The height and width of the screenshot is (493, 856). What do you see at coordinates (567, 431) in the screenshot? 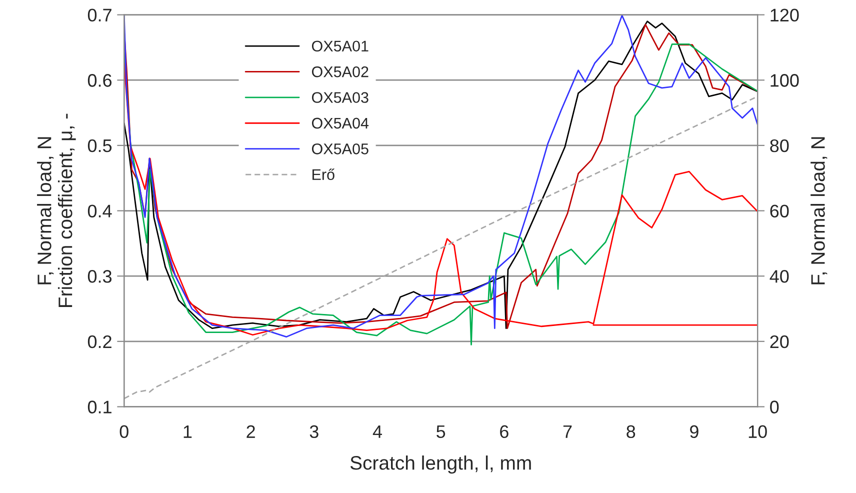
I see `x-tick-label: 7` at bounding box center [567, 431].